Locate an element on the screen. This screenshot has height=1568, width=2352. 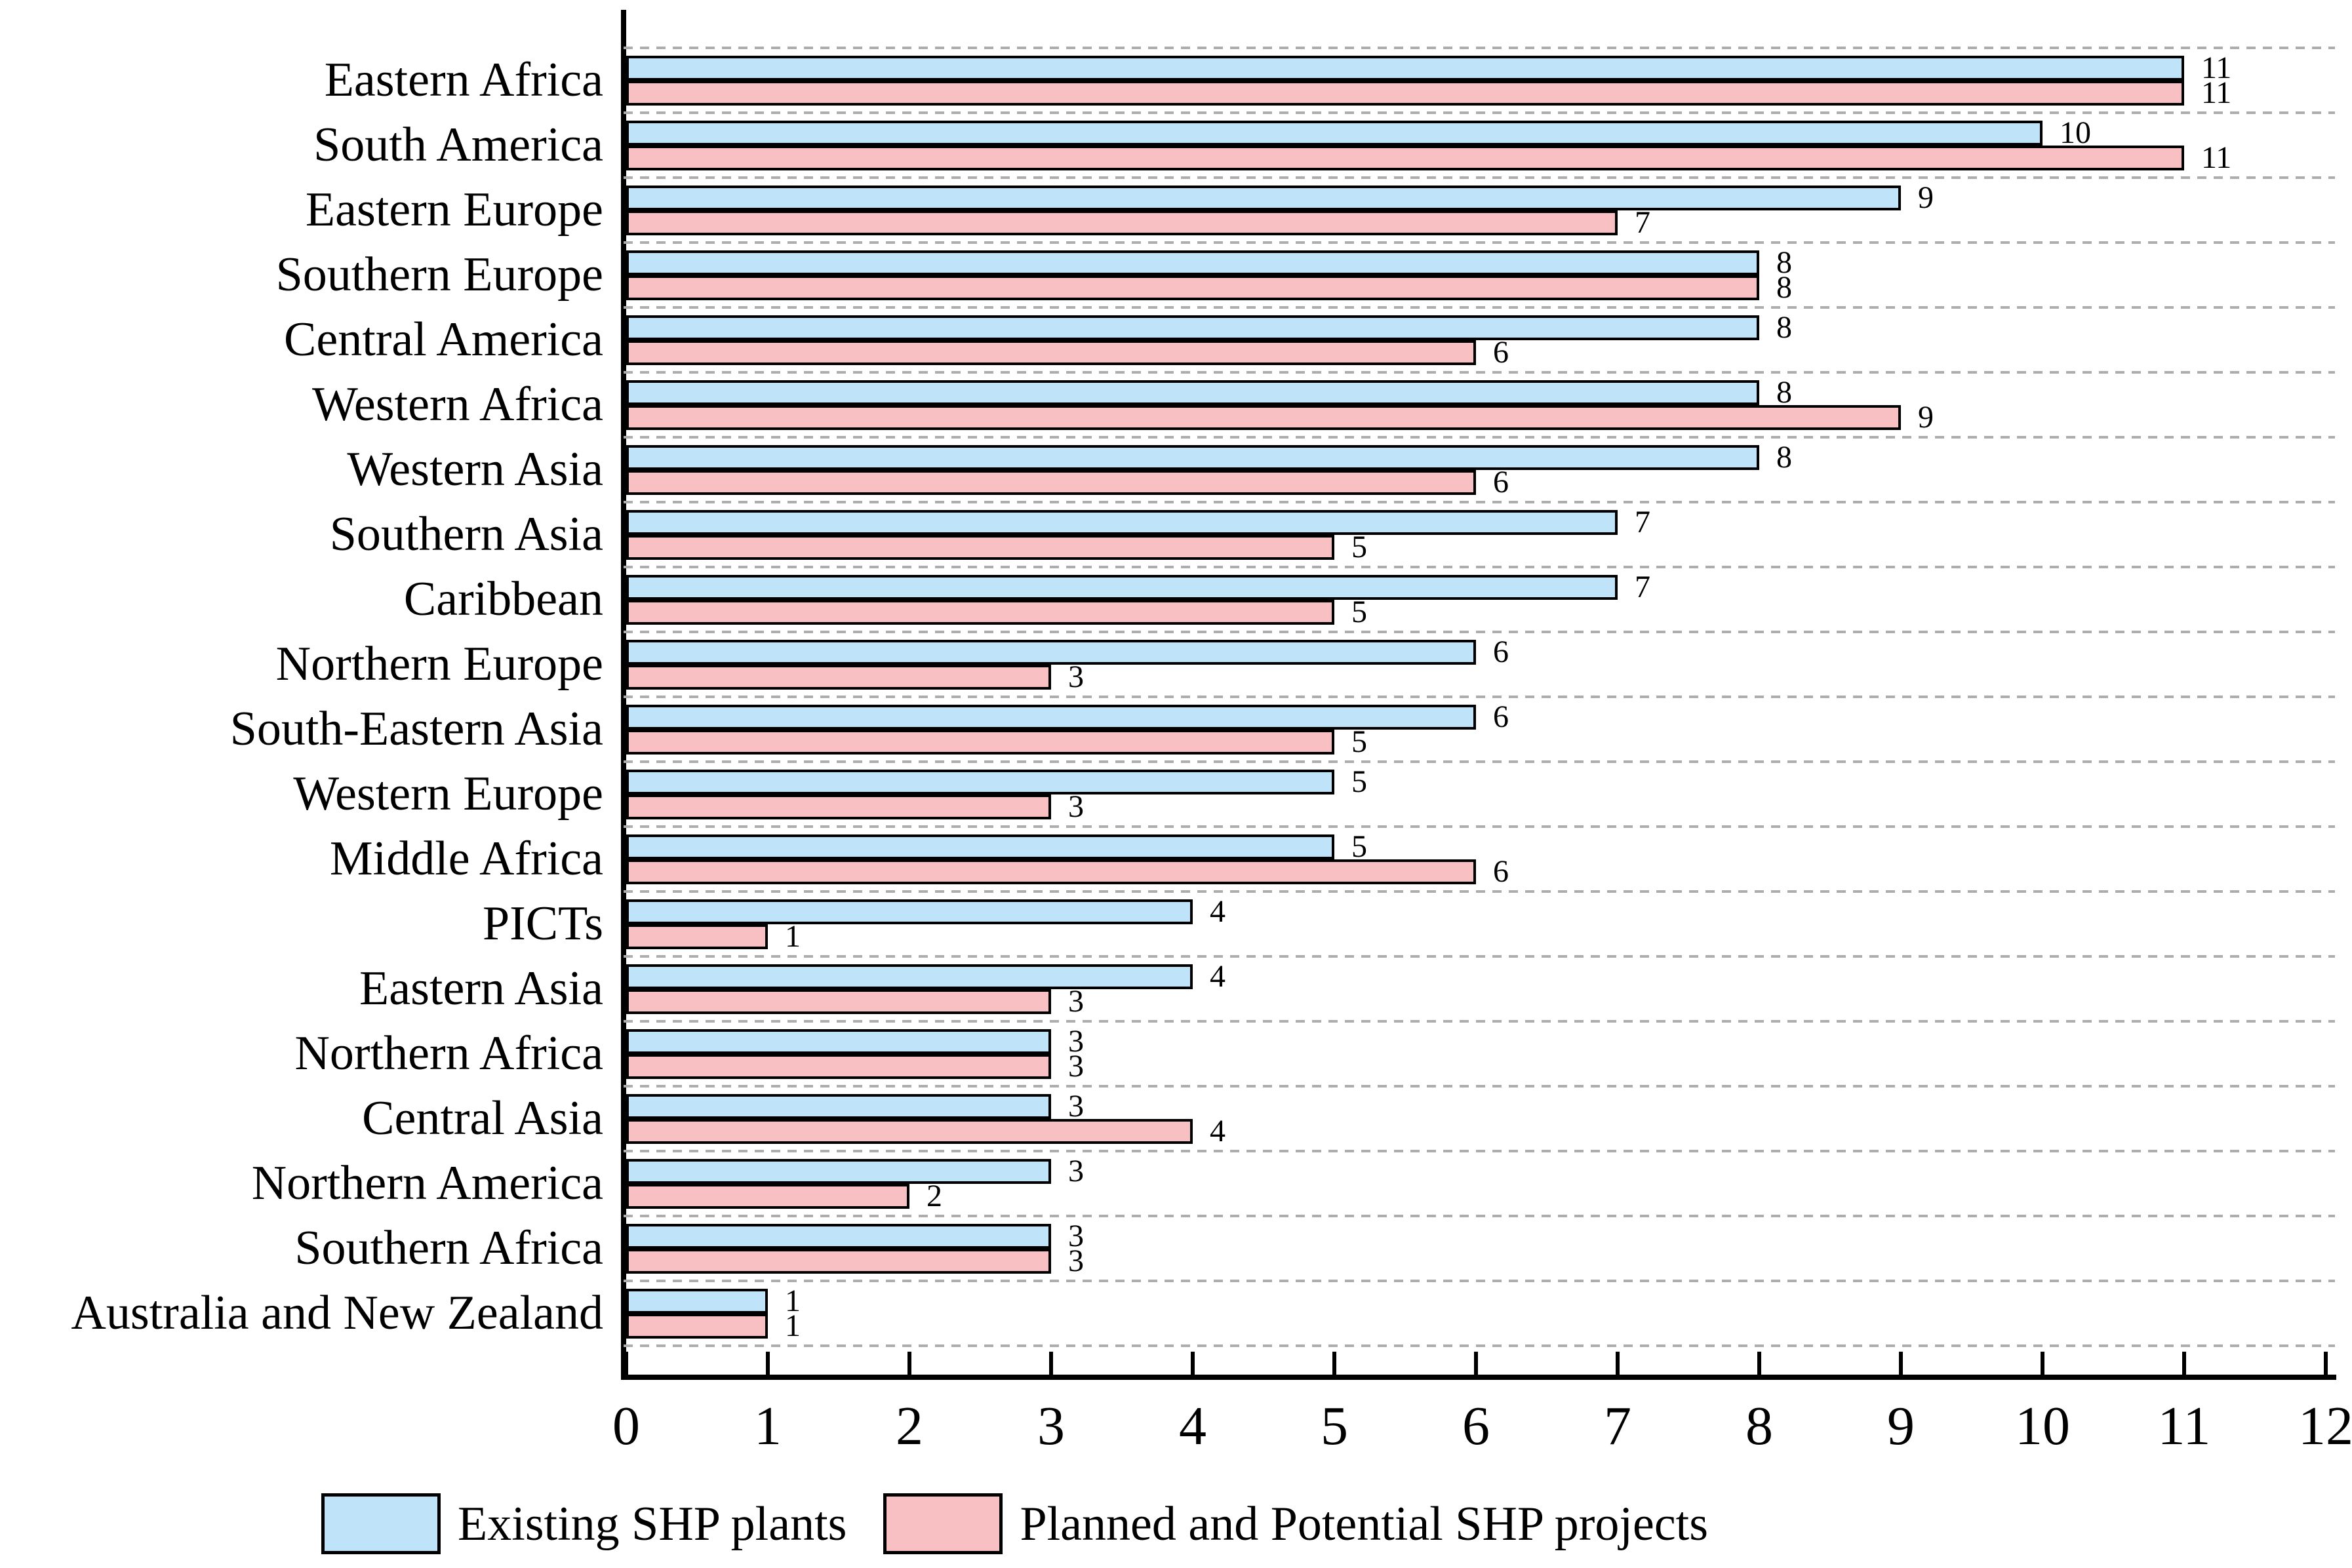
x-tick-label: 11 is located at coordinates (2184, 1427).